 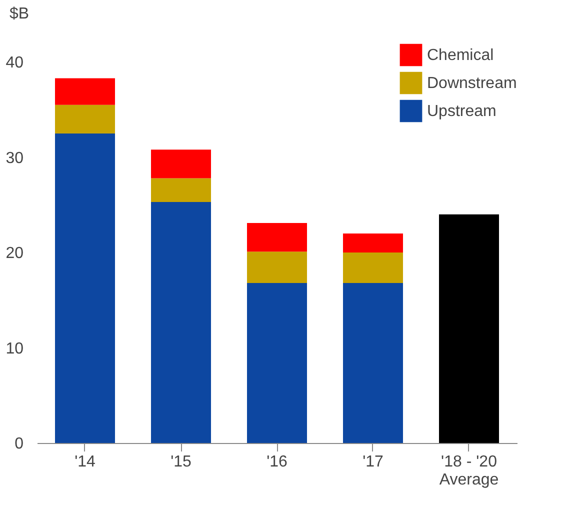 I want to click on y-tick-label: 20, so click(x=15, y=253).